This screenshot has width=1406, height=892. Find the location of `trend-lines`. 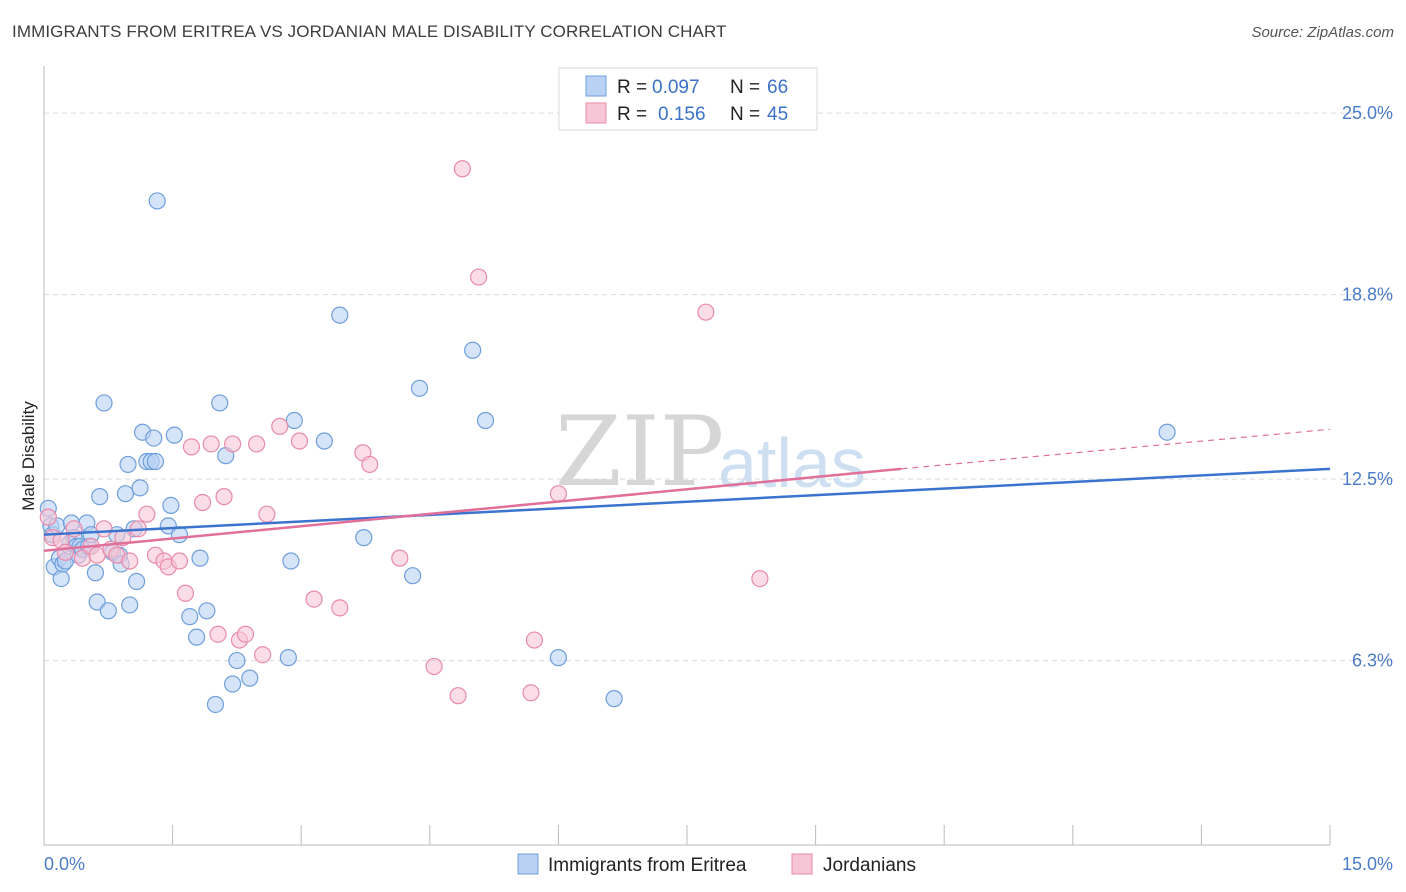

trend-lines is located at coordinates (687, 490).